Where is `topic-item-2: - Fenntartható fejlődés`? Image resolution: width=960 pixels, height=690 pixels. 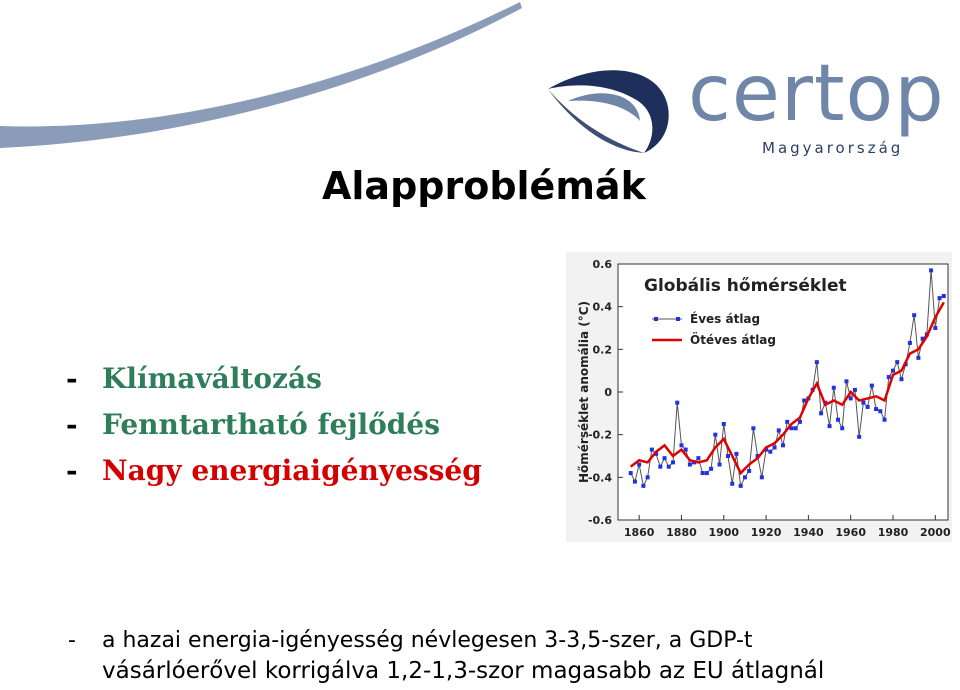 topic-item-2: - Fenntartható fejlődés is located at coordinates (274, 429).